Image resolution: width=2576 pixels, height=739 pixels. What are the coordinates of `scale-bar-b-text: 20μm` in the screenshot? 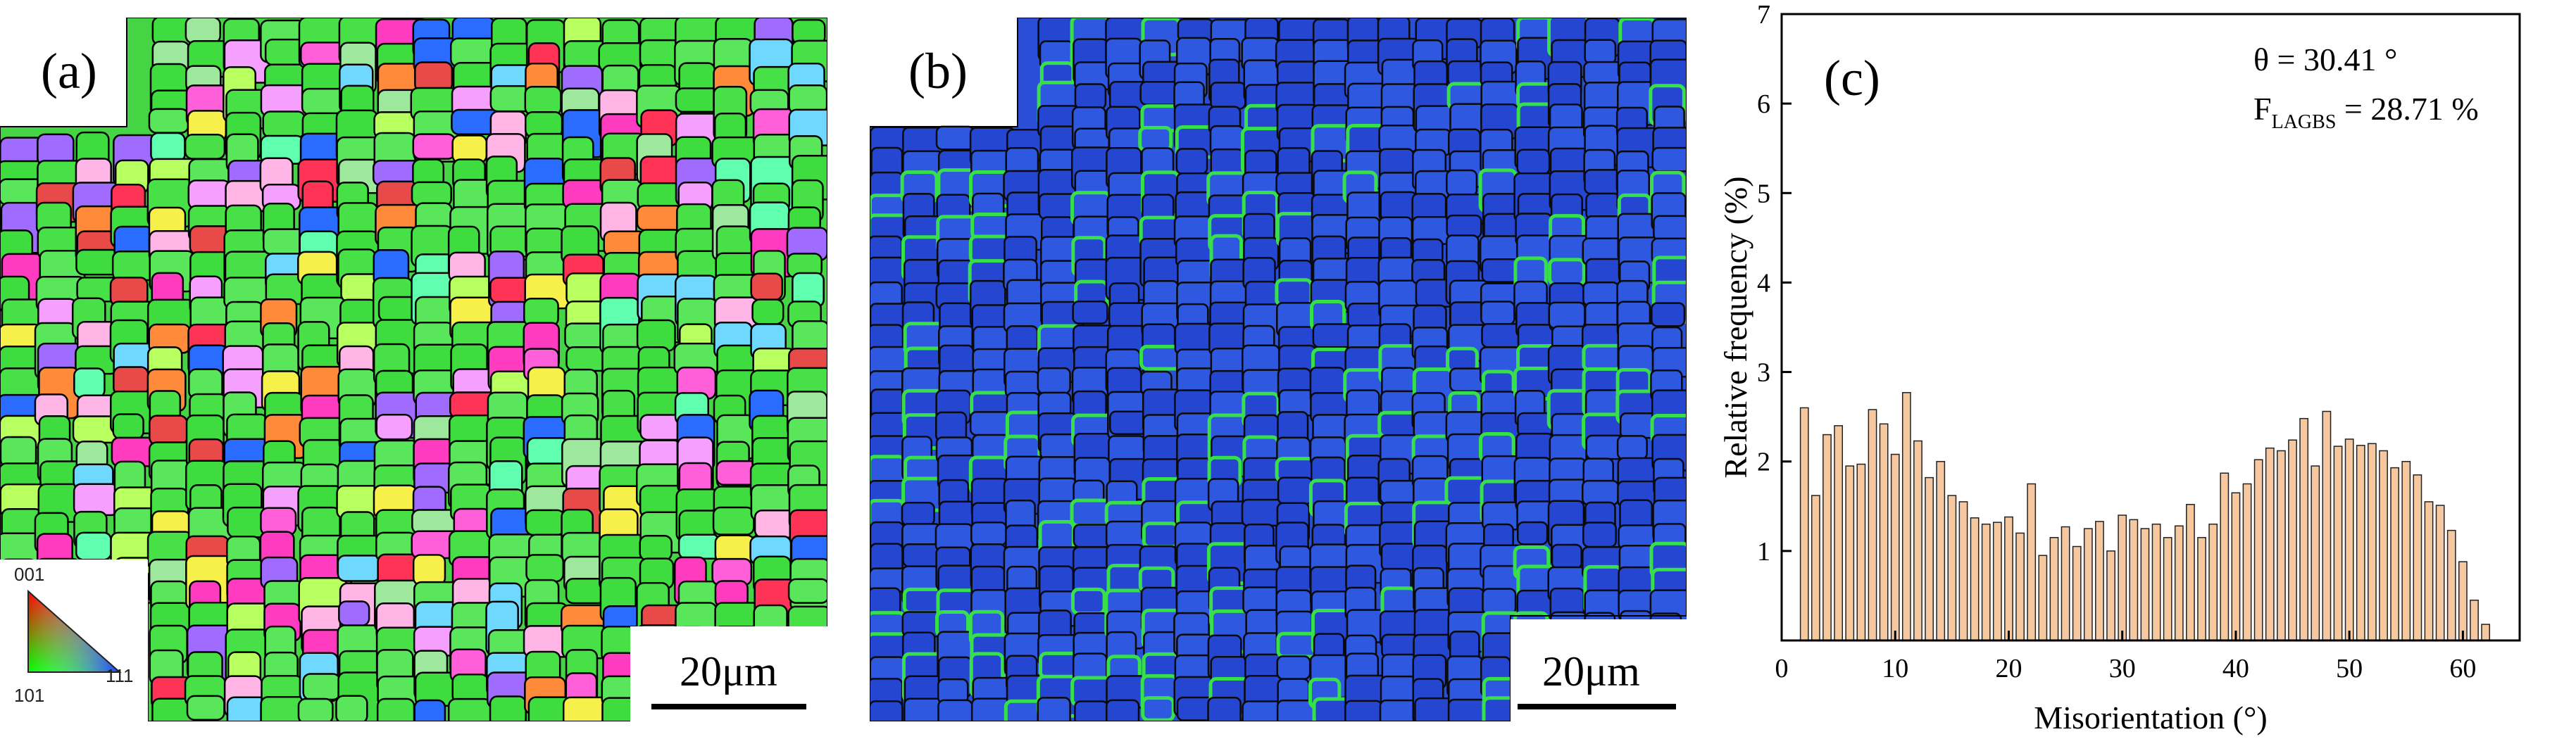 It's located at (1591, 671).